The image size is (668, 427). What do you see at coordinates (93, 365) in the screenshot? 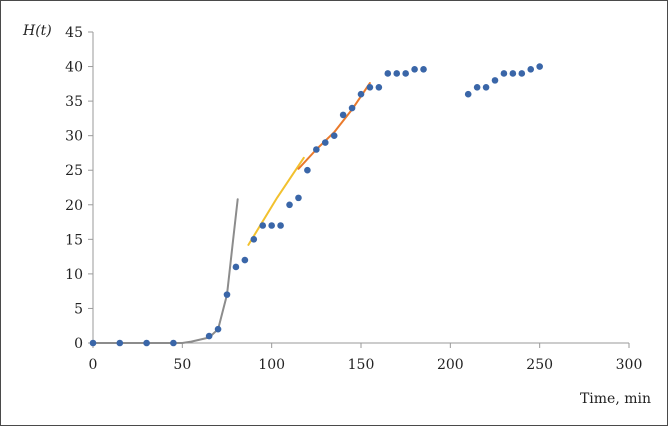
I see `x-tick-label: 0` at bounding box center [93, 365].